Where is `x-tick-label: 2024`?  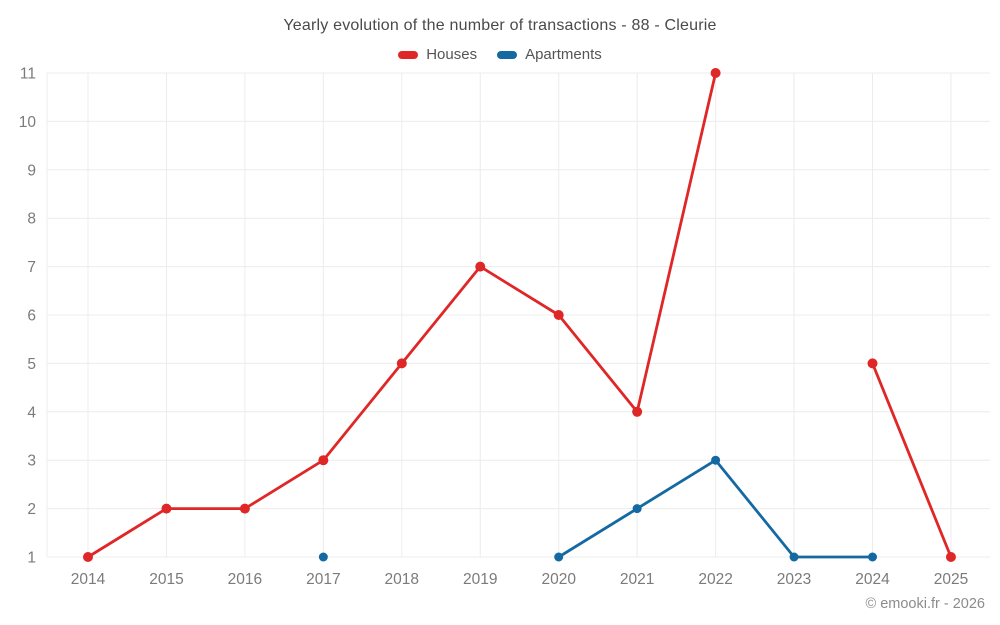
x-tick-label: 2024 is located at coordinates (872, 579).